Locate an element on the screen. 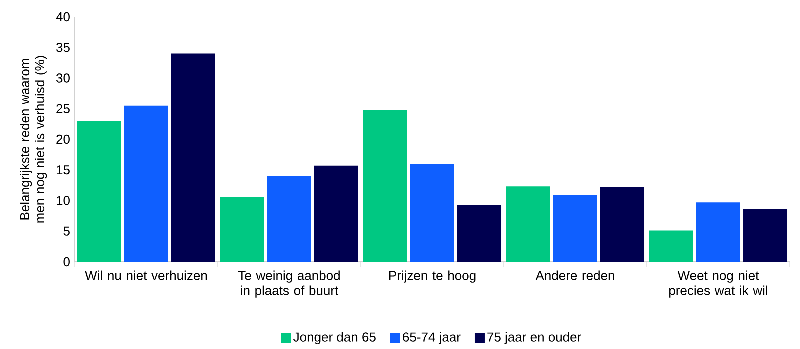  x-tick-label: Te weinig aanbod in plaats of buurt is located at coordinates (289, 284).